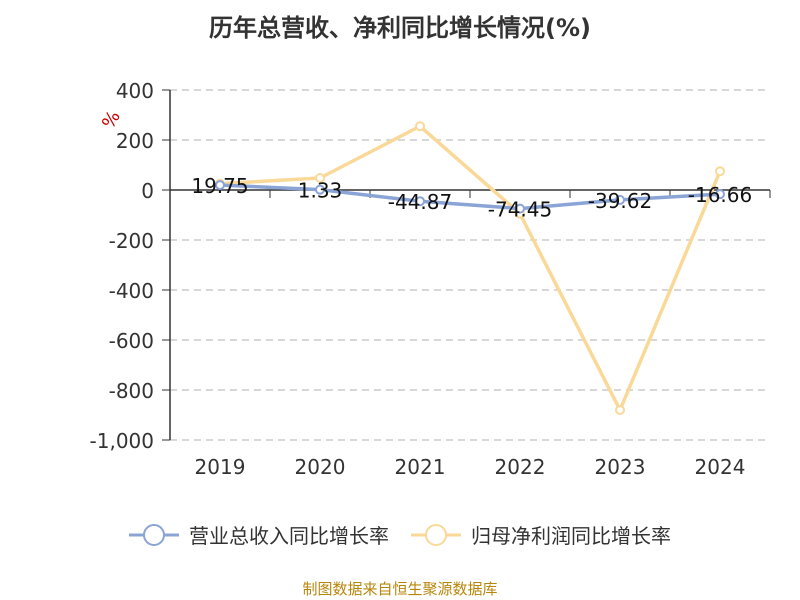  Describe the element at coordinates (131, 391) in the screenshot. I see `y-tick-label: -800` at that location.